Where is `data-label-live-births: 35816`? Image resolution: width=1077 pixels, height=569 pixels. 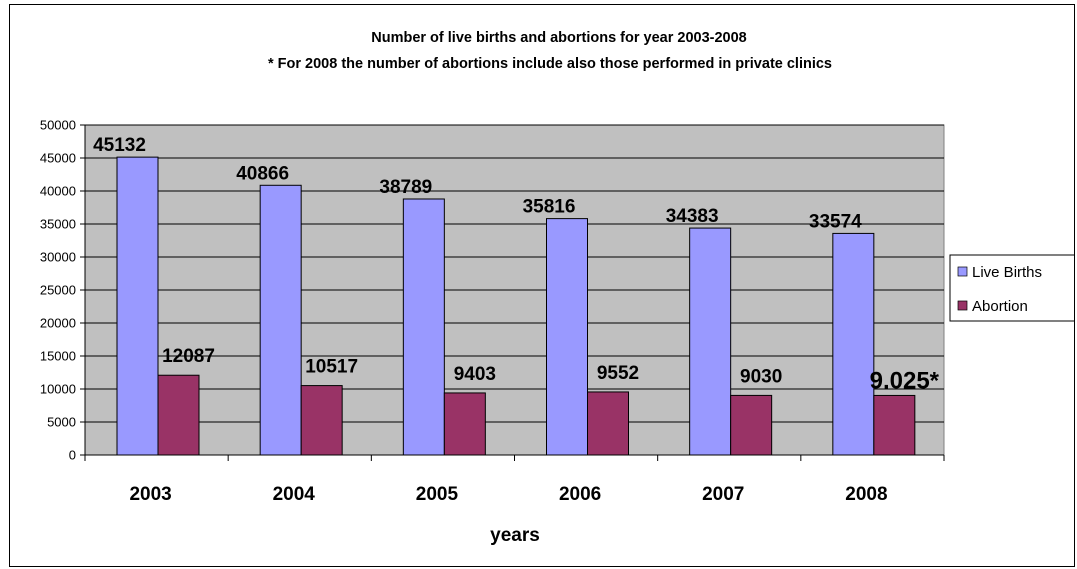
data-label-live-births: 35816 is located at coordinates (549, 207).